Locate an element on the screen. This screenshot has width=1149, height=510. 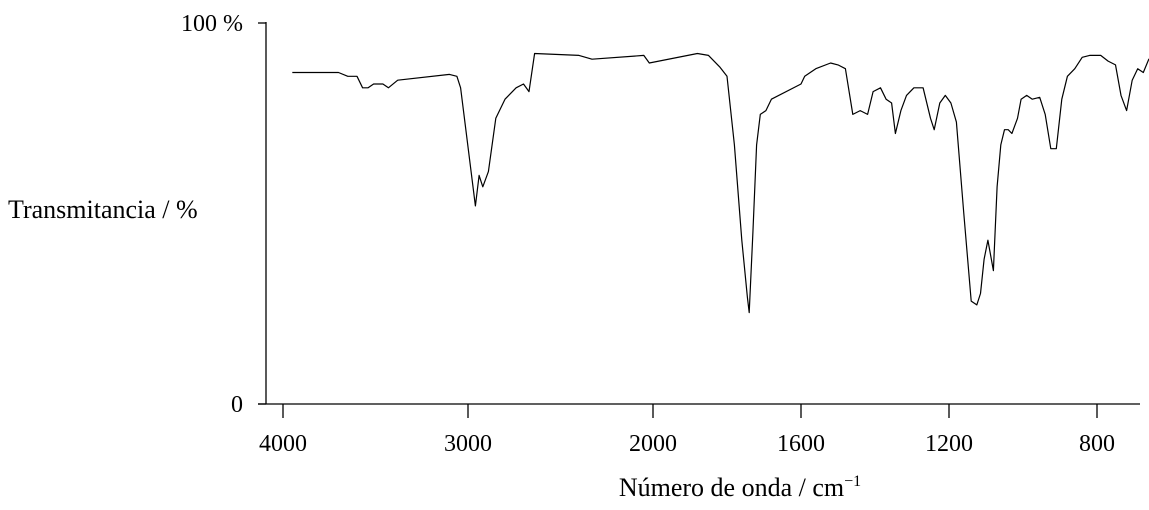
y-tick-label: 100 % is located at coordinates (212, 24).